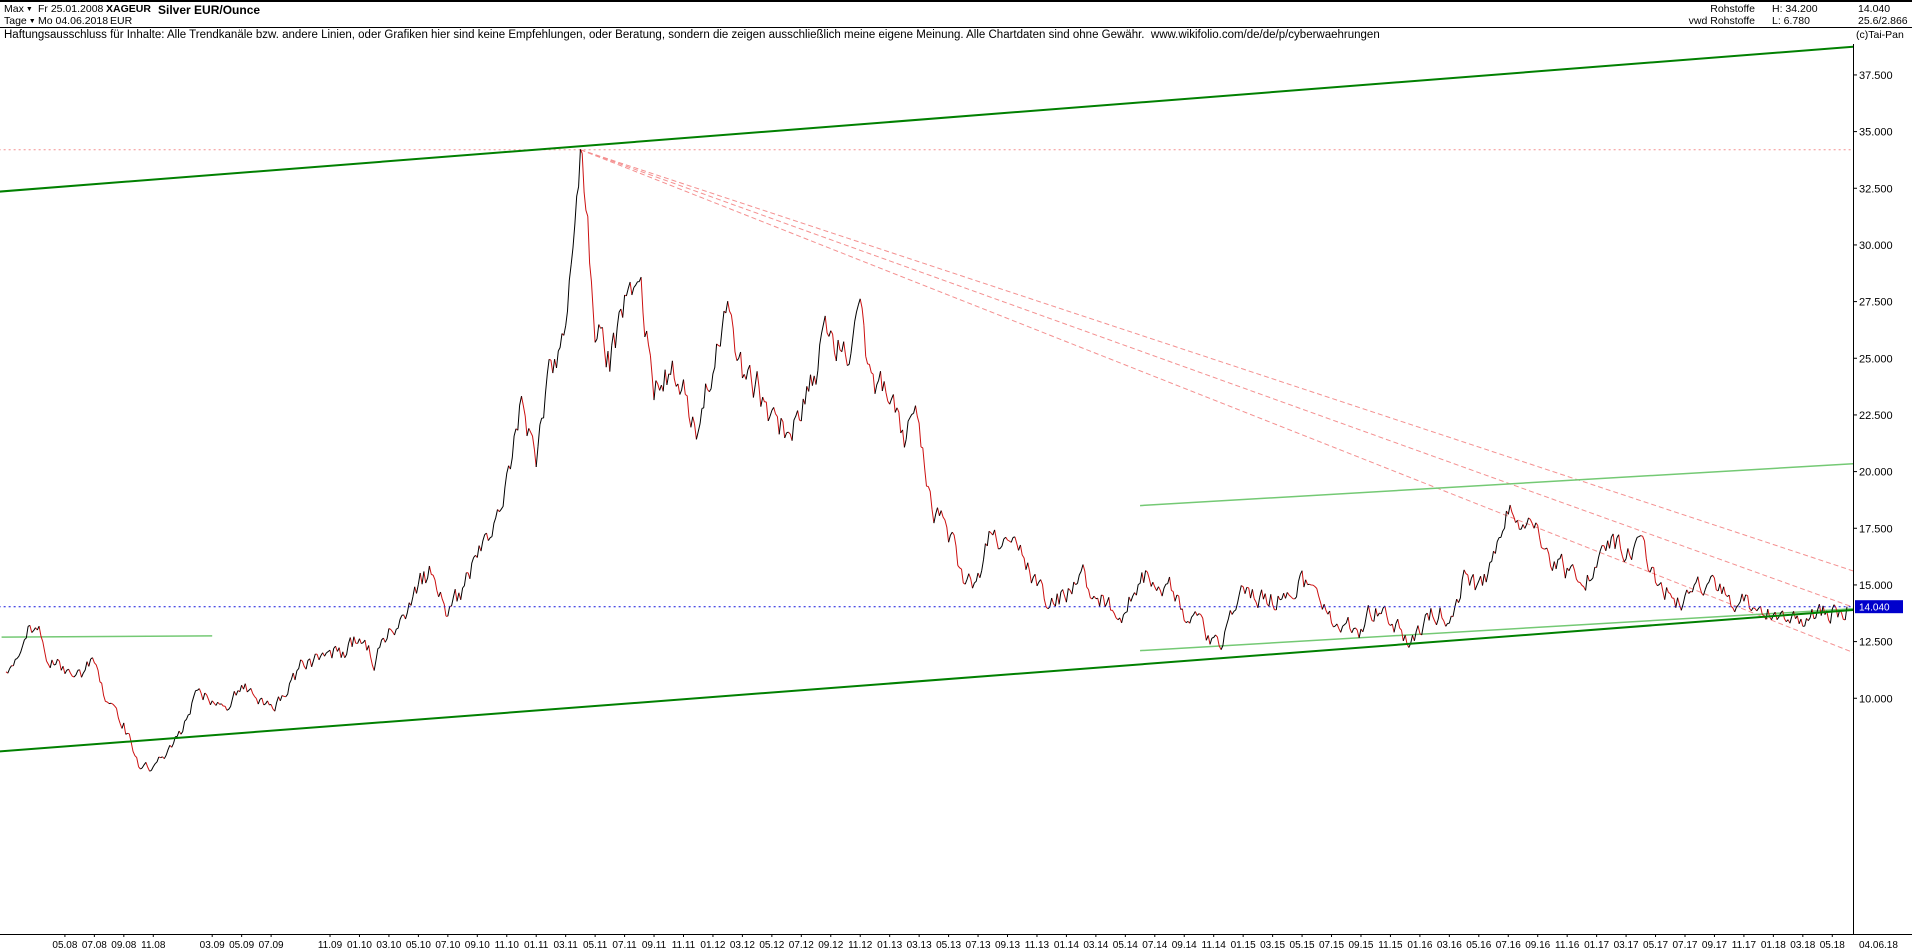 The image size is (1912, 952). What do you see at coordinates (1732, 9) in the screenshot?
I see `category-label: Rohstoffe` at bounding box center [1732, 9].